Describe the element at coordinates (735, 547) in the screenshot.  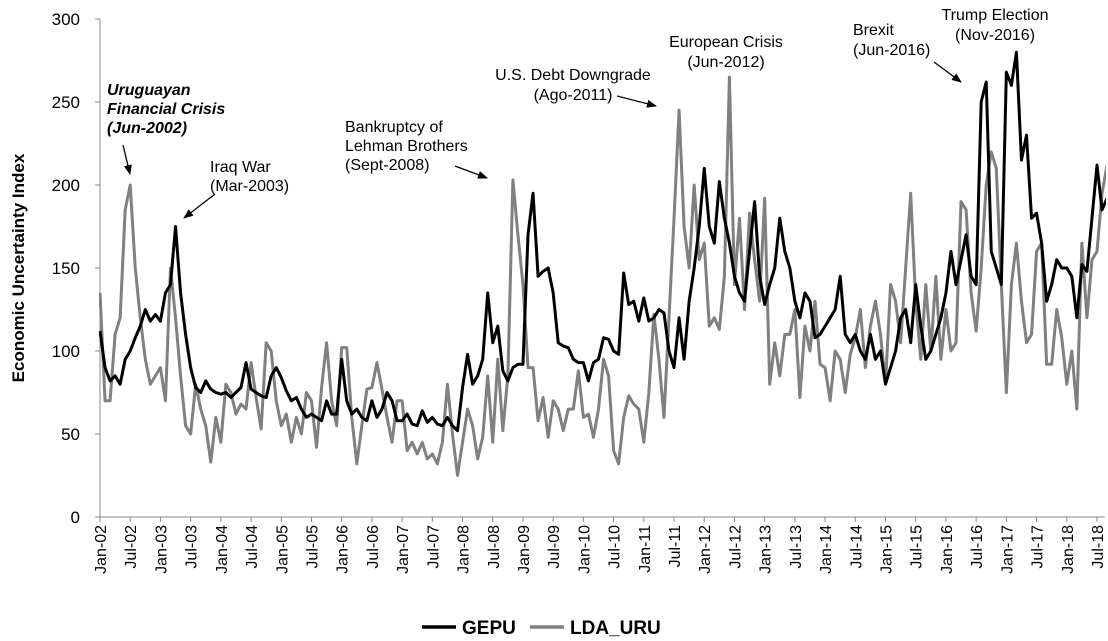
I see `x-tick-label: Jul-12` at that location.